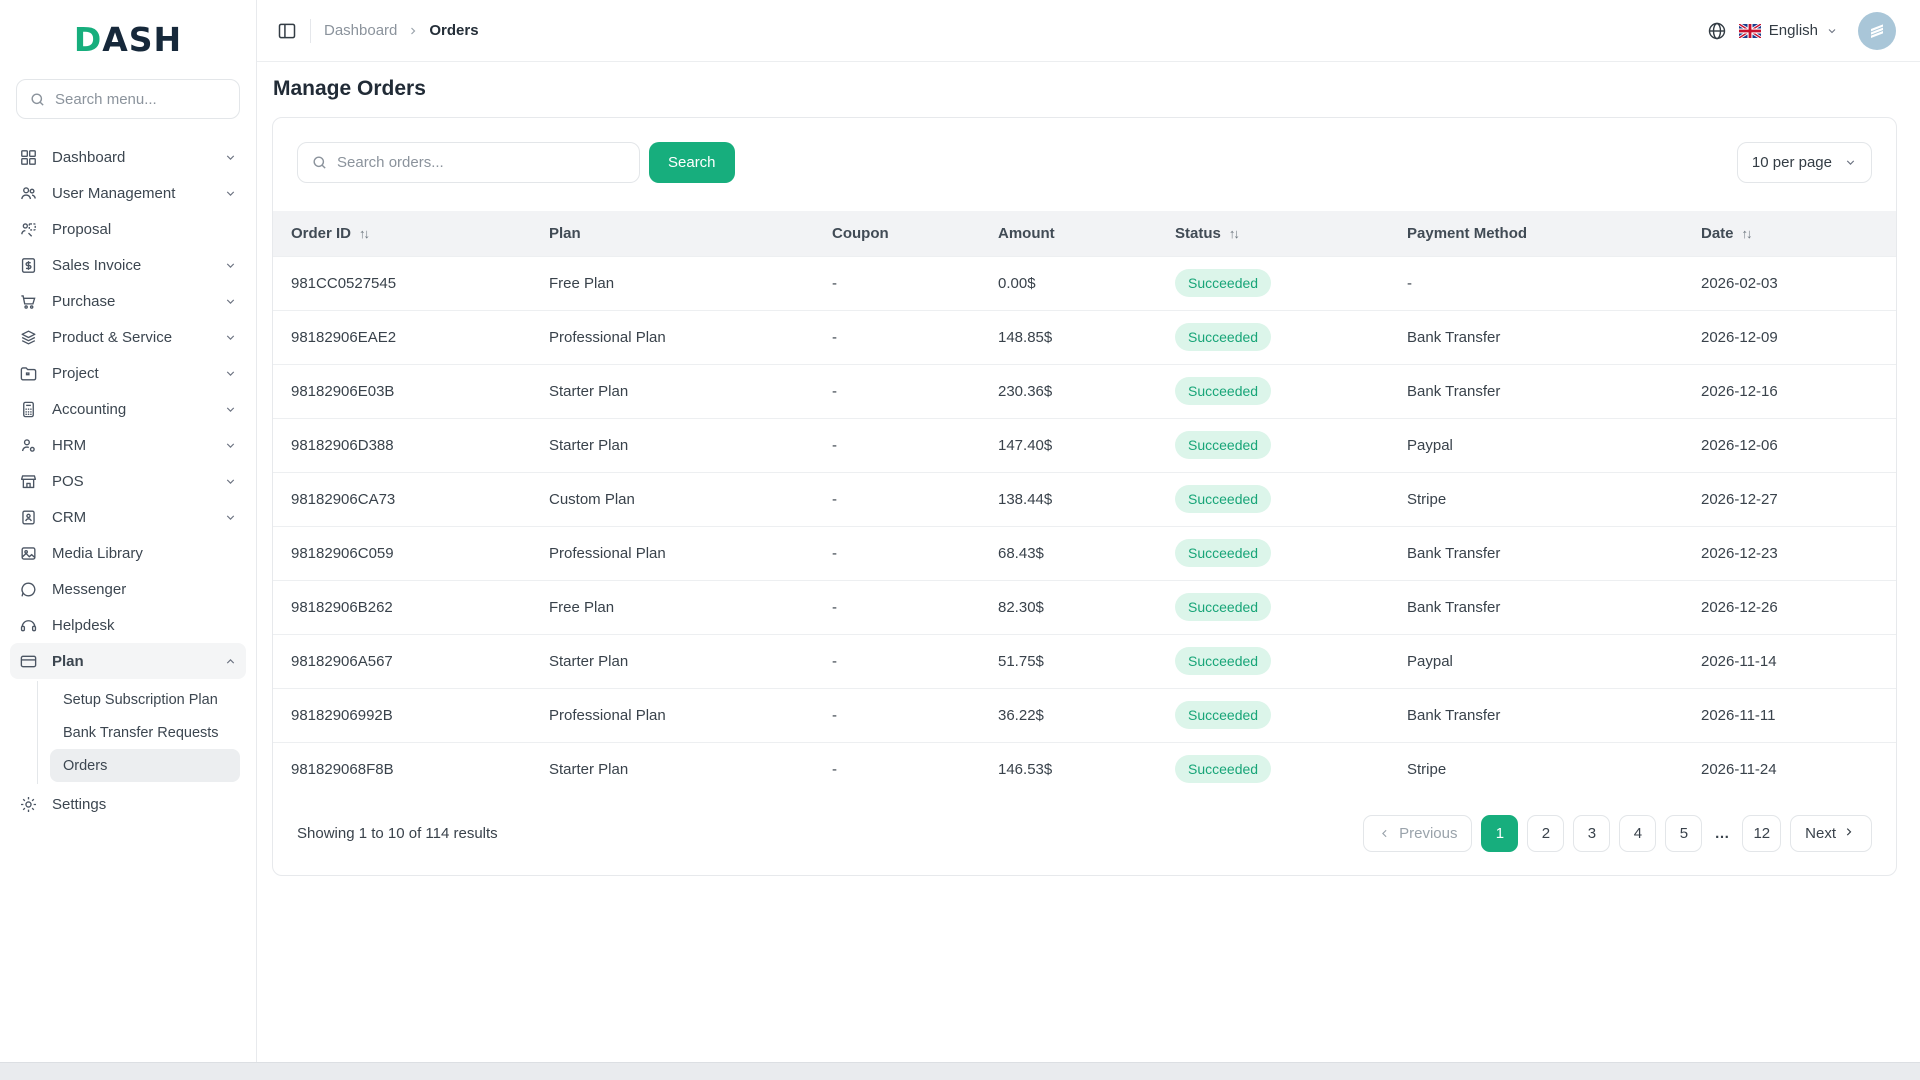  What do you see at coordinates (128, 481) in the screenshot?
I see `sidebar-item-pos: POS` at bounding box center [128, 481].